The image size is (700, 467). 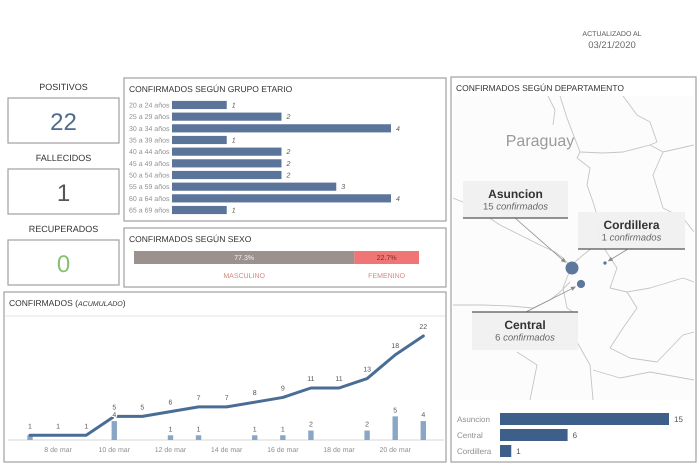 I want to click on text: Paraguay, so click(x=540, y=141).